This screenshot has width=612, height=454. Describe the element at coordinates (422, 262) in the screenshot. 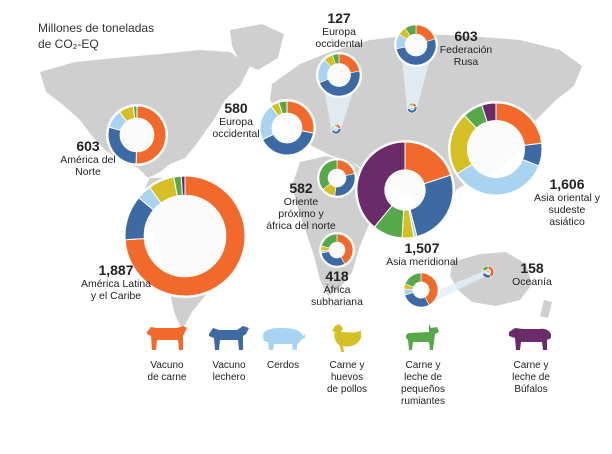

I see `region-name-south-asia: Asia meridional` at that location.